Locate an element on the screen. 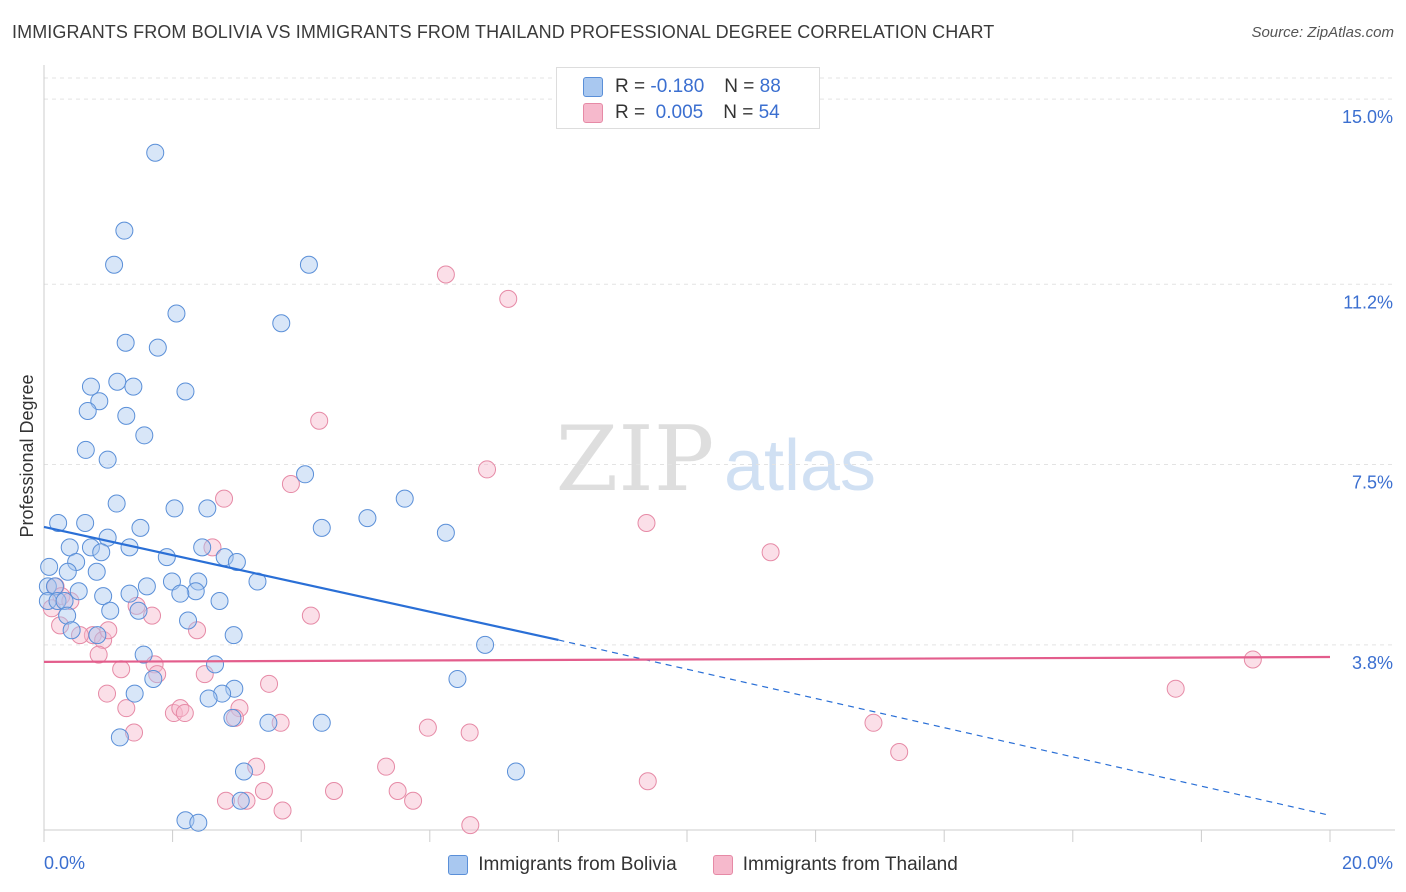 The image size is (1406, 892). stats-row-bolivia: R = -0.180 N = 88 is located at coordinates (682, 87).